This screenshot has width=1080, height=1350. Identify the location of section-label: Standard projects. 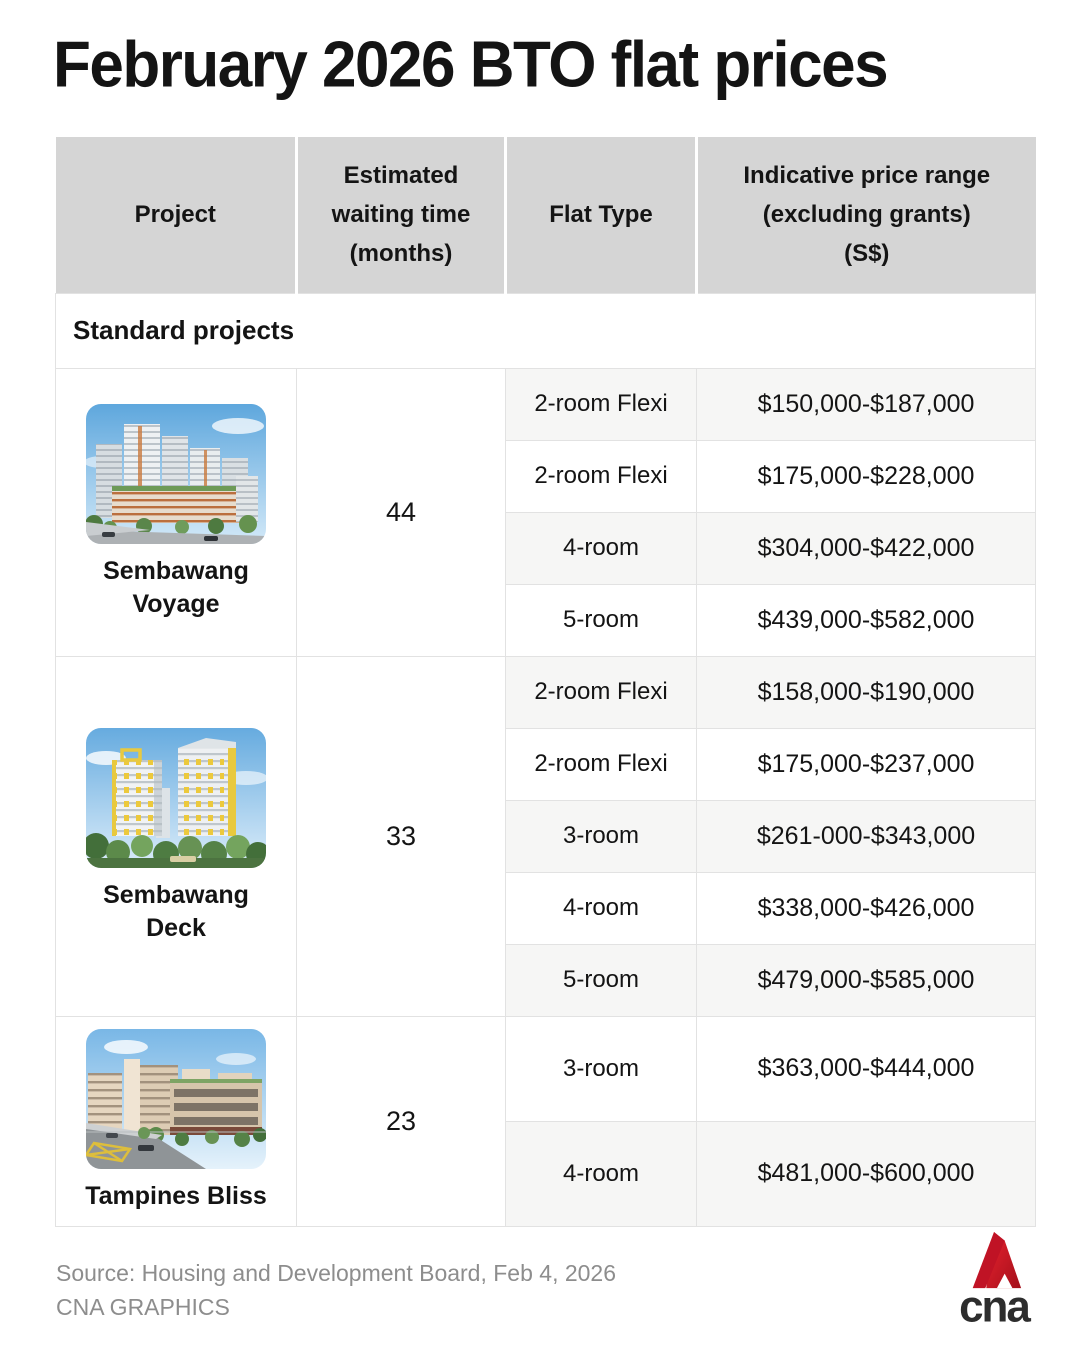
(545, 330).